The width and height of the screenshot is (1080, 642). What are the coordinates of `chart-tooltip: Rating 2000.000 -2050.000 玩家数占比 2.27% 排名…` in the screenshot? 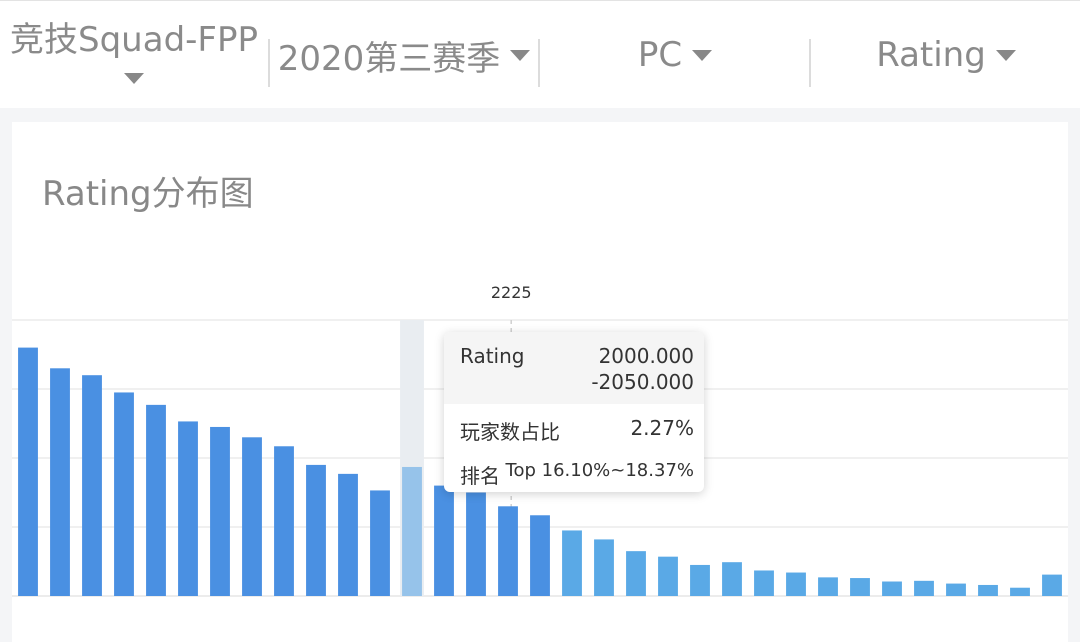 It's located at (574, 412).